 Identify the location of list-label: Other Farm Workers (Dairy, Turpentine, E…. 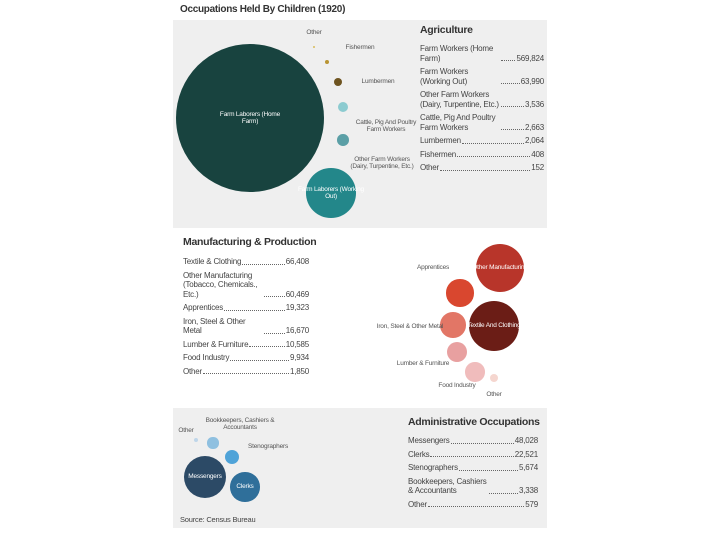
(459, 99).